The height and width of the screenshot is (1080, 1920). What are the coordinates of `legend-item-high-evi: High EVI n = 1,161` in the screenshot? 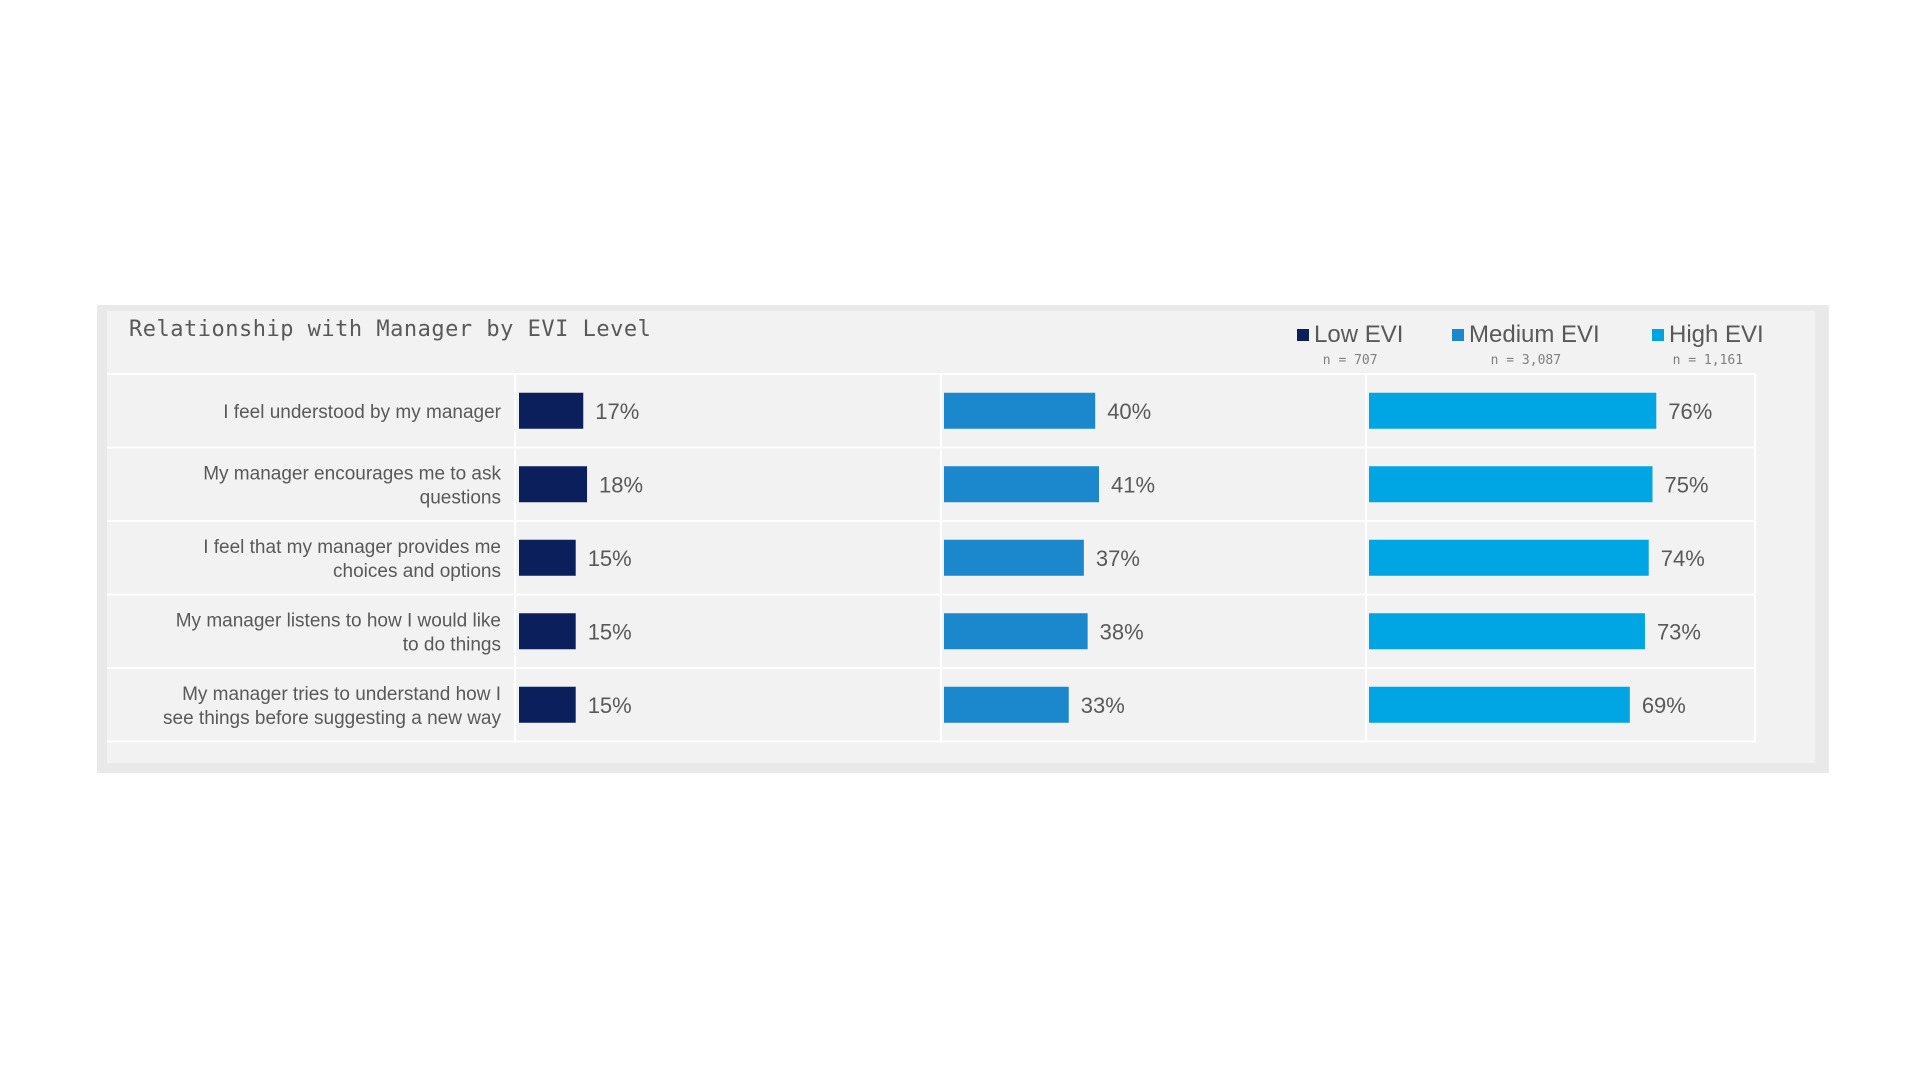 It's located at (1708, 344).